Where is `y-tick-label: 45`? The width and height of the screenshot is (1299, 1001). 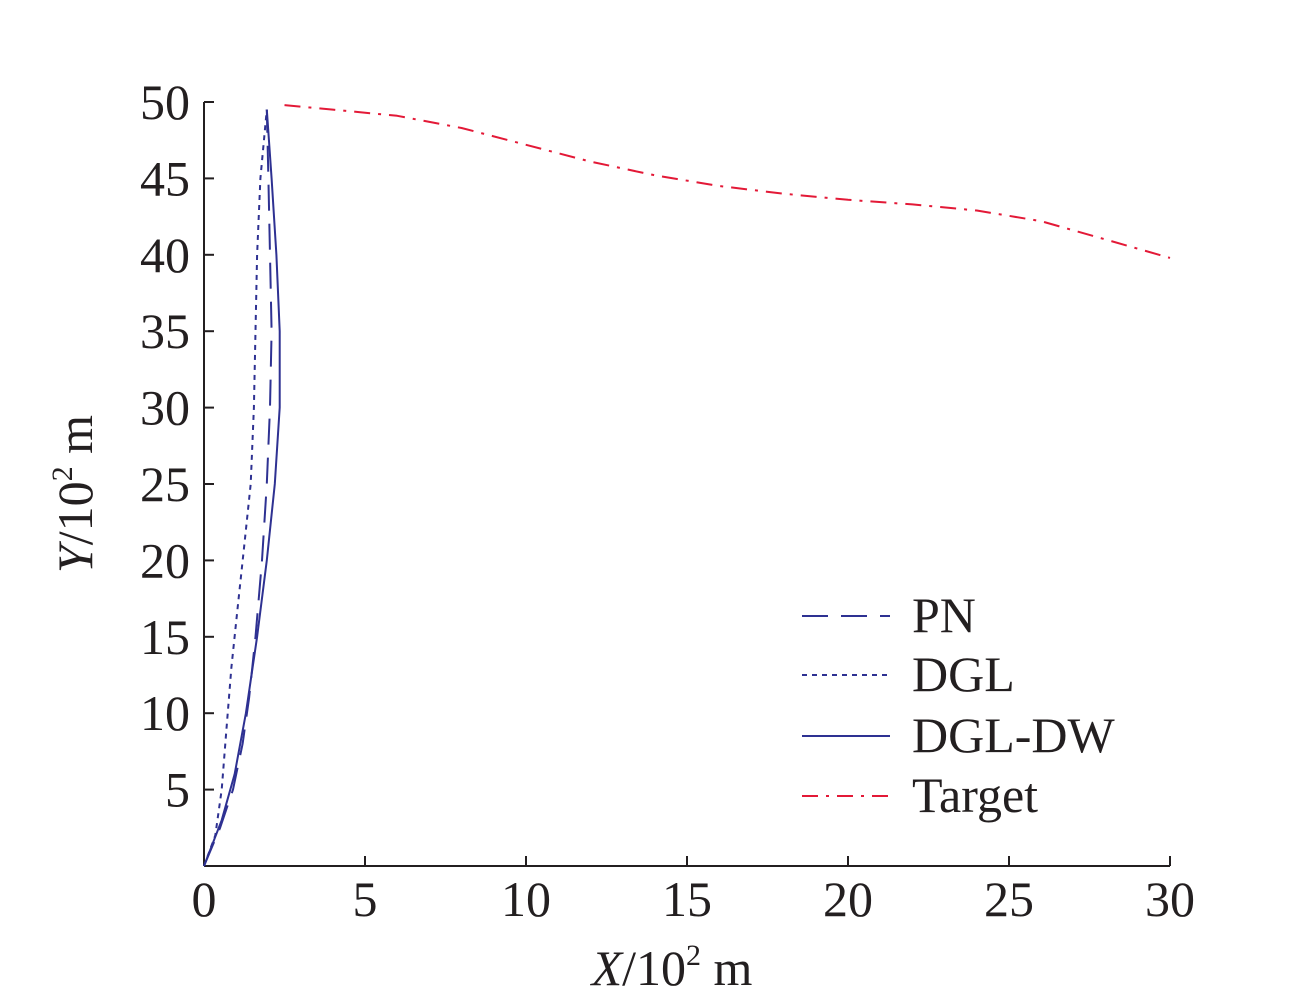
y-tick-label: 45 is located at coordinates (165, 178).